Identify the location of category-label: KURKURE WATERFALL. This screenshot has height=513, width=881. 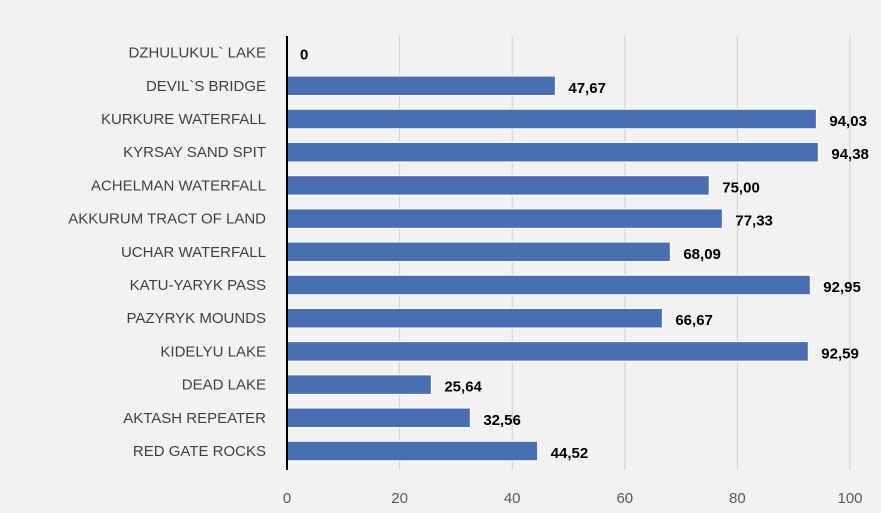
(183, 119).